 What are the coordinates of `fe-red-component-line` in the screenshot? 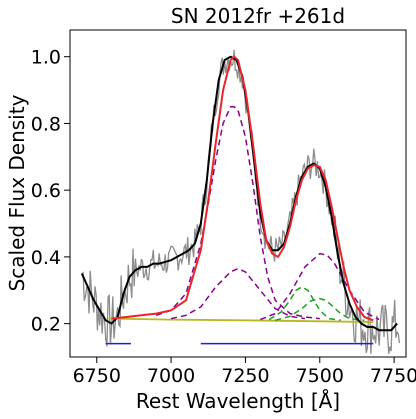 It's located at (320, 286).